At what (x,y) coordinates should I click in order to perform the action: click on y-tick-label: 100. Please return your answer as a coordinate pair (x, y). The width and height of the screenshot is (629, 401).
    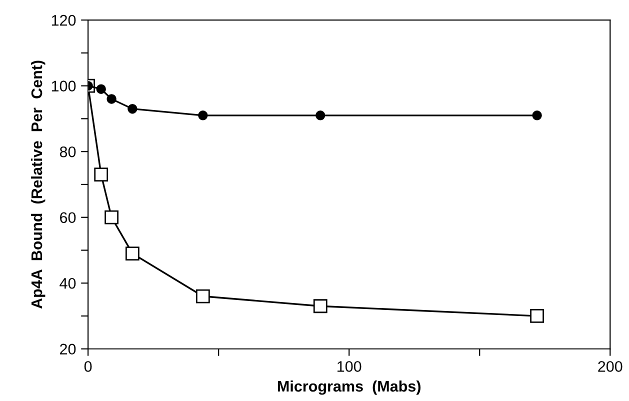
    Looking at the image, I should click on (64, 86).